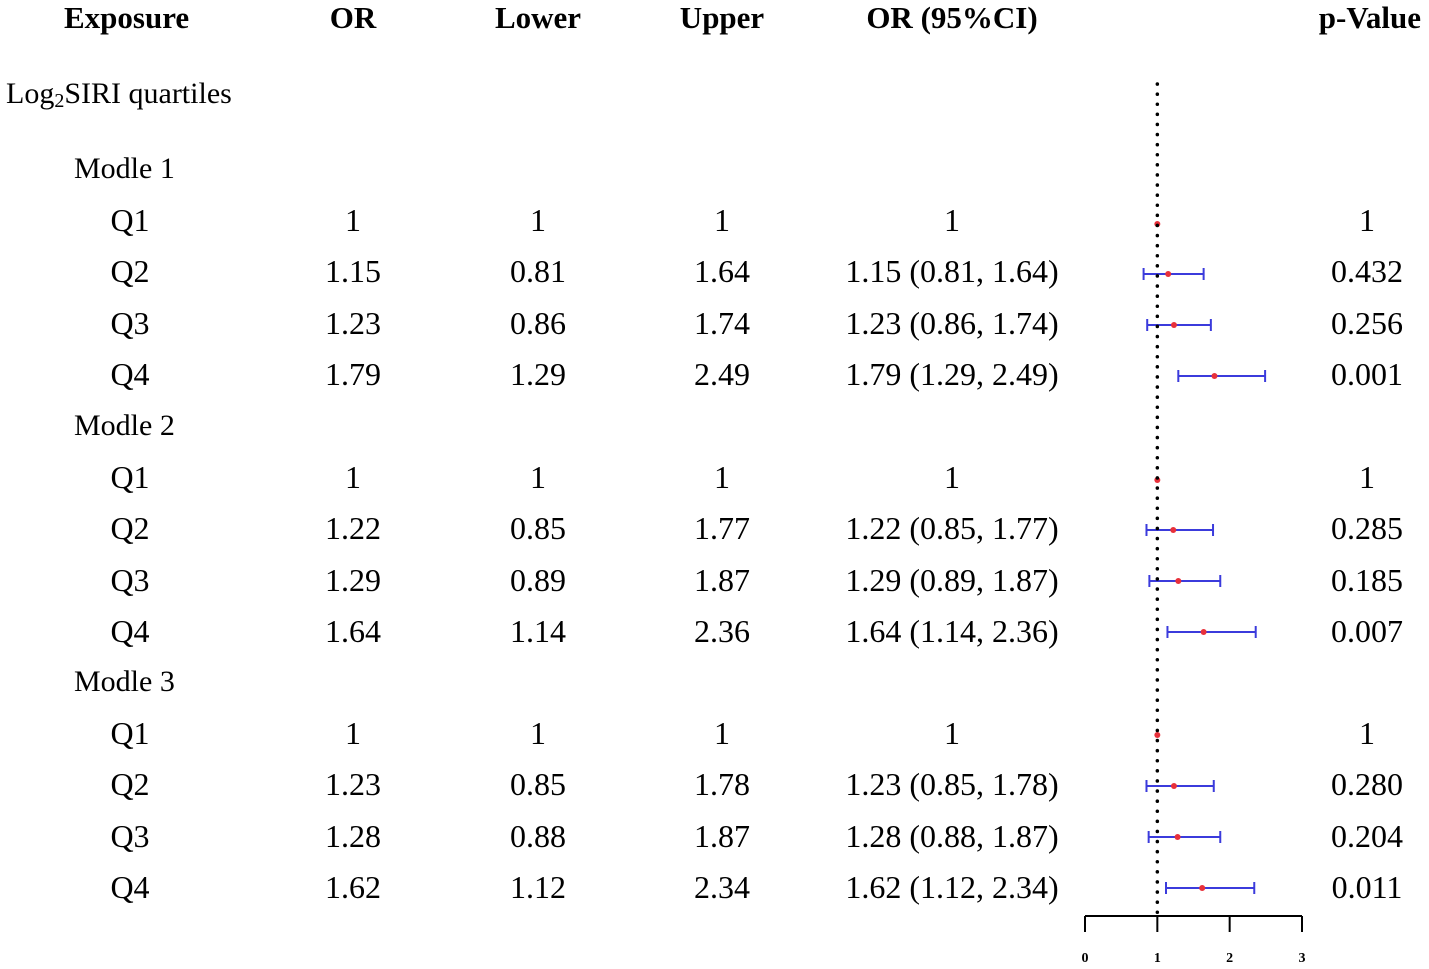 The width and height of the screenshot is (1429, 969). What do you see at coordinates (722, 271) in the screenshot?
I see `upper-cell: 1.64` at bounding box center [722, 271].